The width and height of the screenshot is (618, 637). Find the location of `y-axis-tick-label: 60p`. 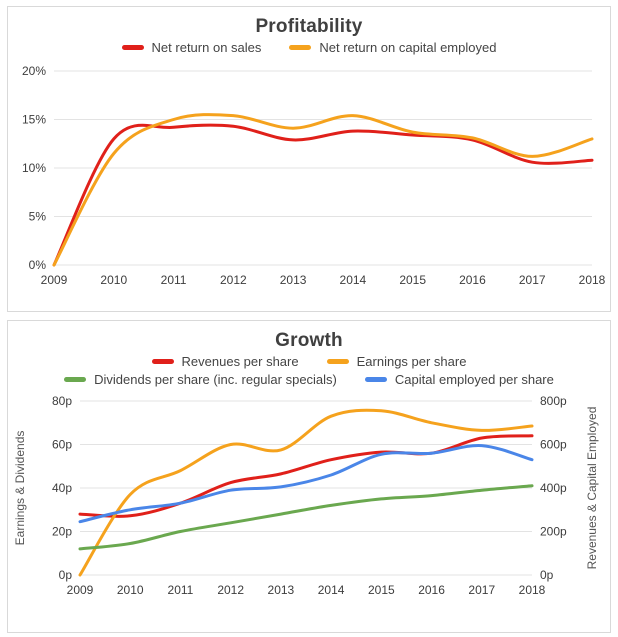

y-axis-tick-label: 60p is located at coordinates (62, 445).